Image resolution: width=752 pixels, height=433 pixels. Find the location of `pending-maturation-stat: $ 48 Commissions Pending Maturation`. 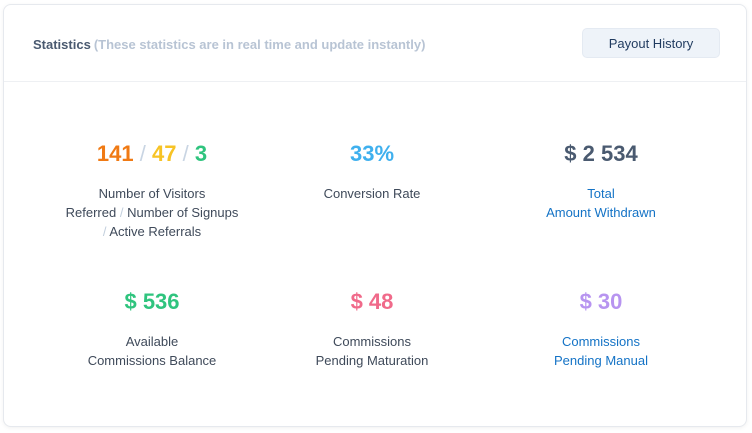

pending-maturation-stat: $ 48 Commissions Pending Maturation is located at coordinates (372, 329).